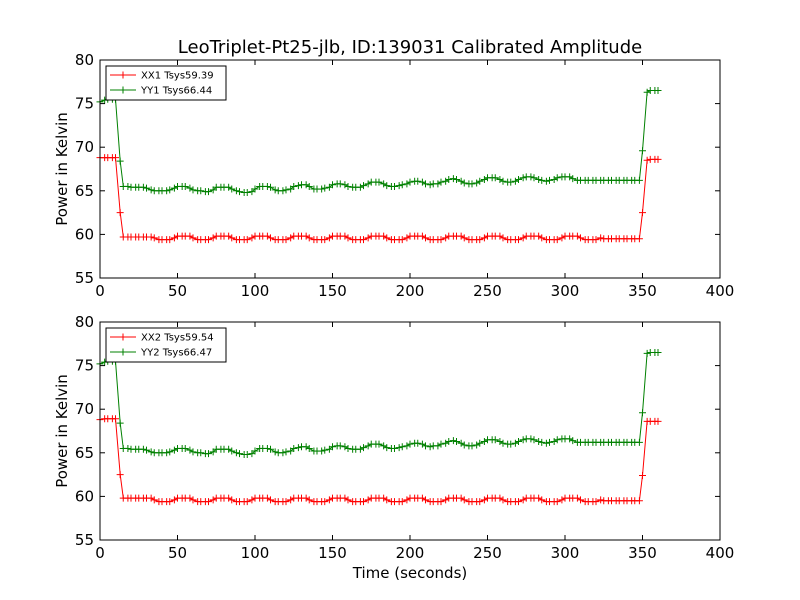 The image size is (800, 600). What do you see at coordinates (100, 553) in the screenshot?
I see `bottom-x-tick-label: 0` at bounding box center [100, 553].